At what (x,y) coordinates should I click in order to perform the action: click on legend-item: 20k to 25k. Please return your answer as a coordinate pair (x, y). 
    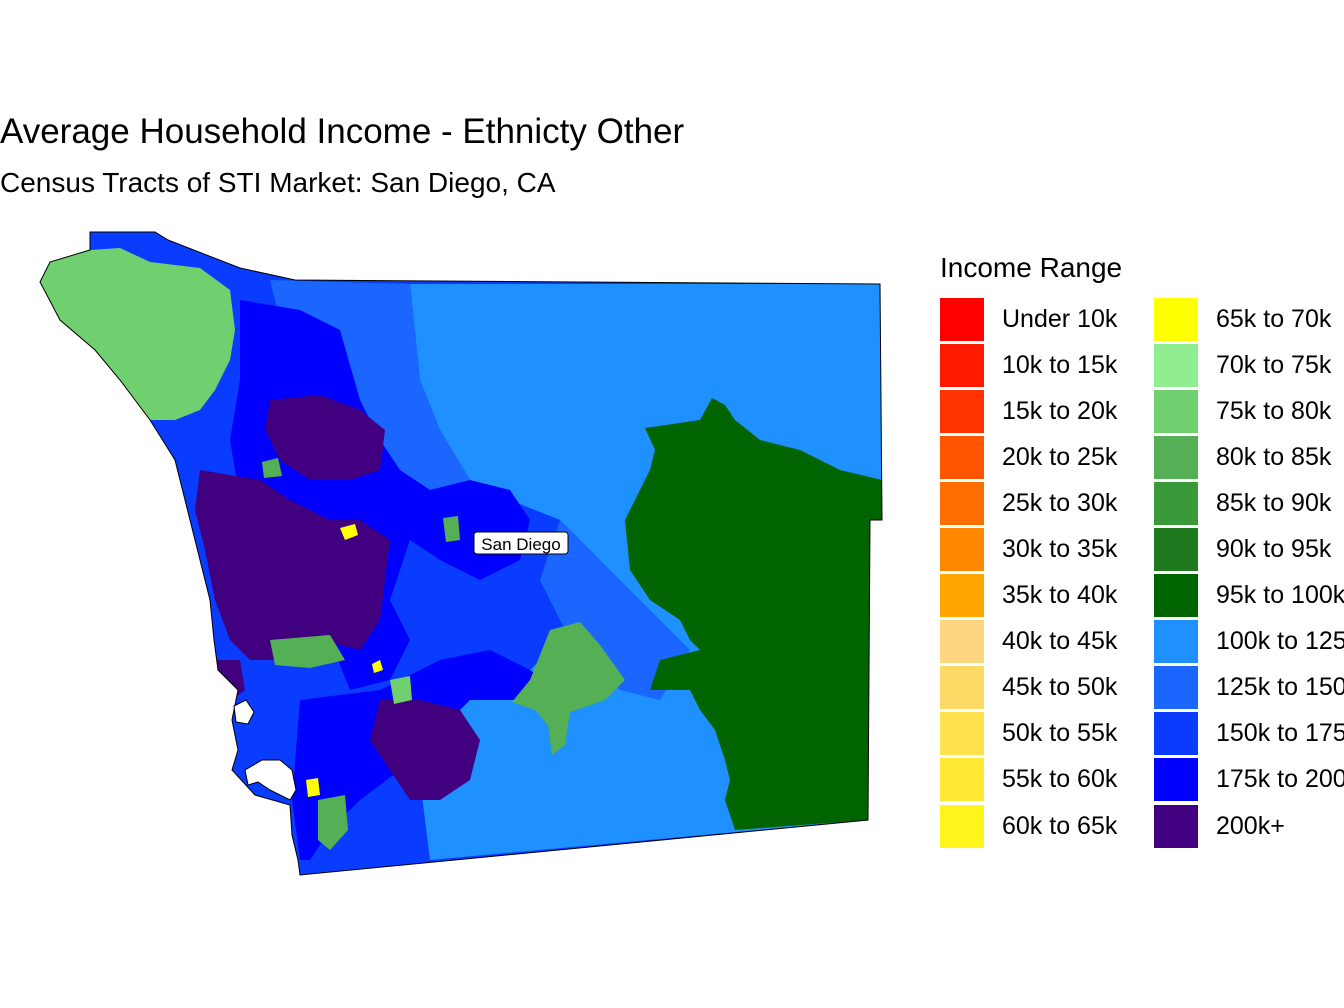
    Looking at the image, I should click on (1039, 457).